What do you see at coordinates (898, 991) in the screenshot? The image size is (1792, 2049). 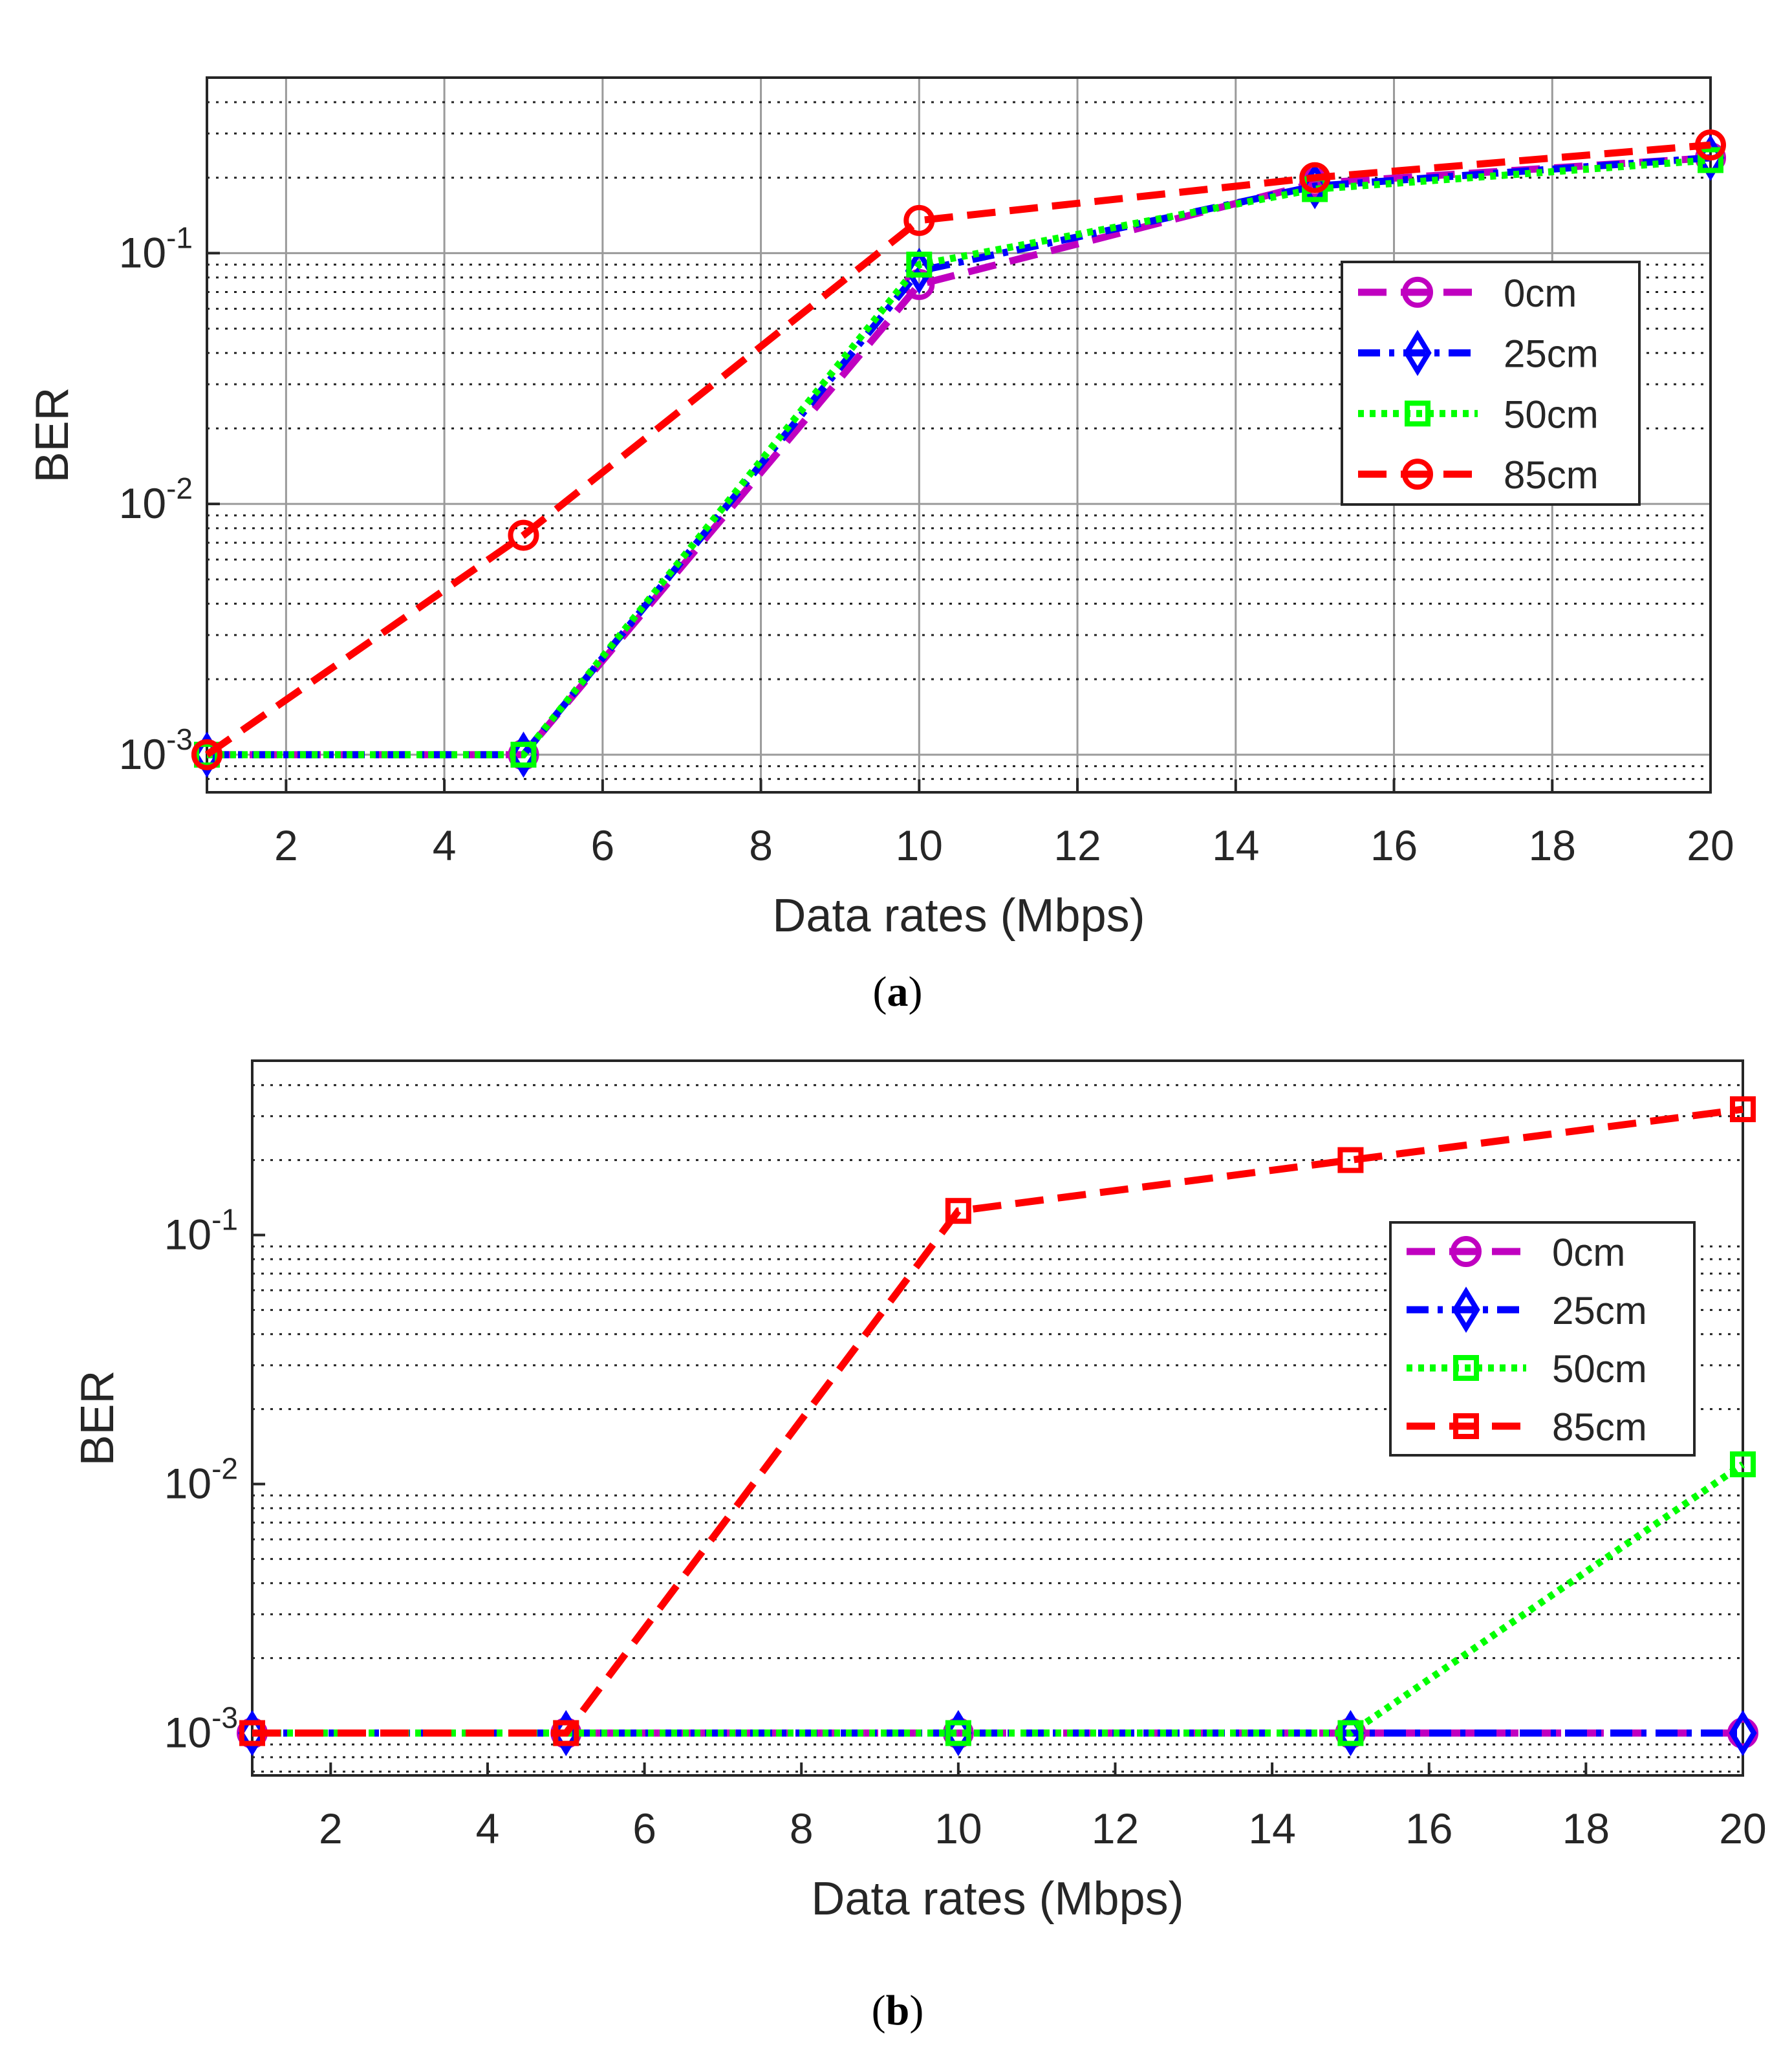 I see `panel-caption: (a)` at bounding box center [898, 991].